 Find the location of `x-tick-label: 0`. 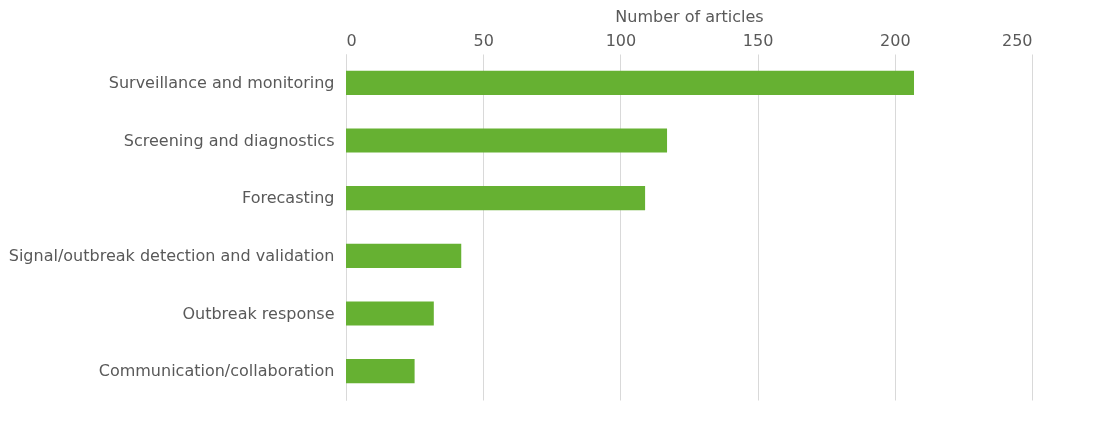

x-tick-label: 0 is located at coordinates (351, 40).